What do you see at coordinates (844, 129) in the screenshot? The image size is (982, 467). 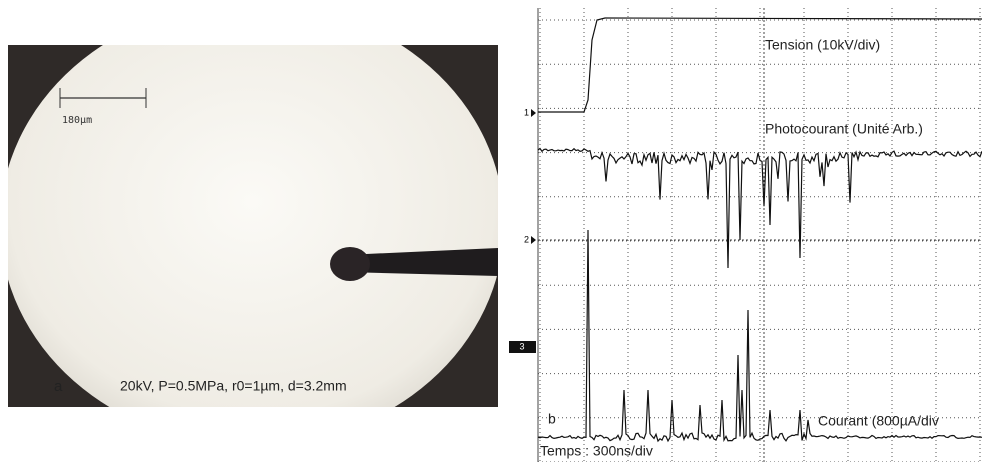 I see `trace-label: Photocourant (Unité Arb.)` at bounding box center [844, 129].